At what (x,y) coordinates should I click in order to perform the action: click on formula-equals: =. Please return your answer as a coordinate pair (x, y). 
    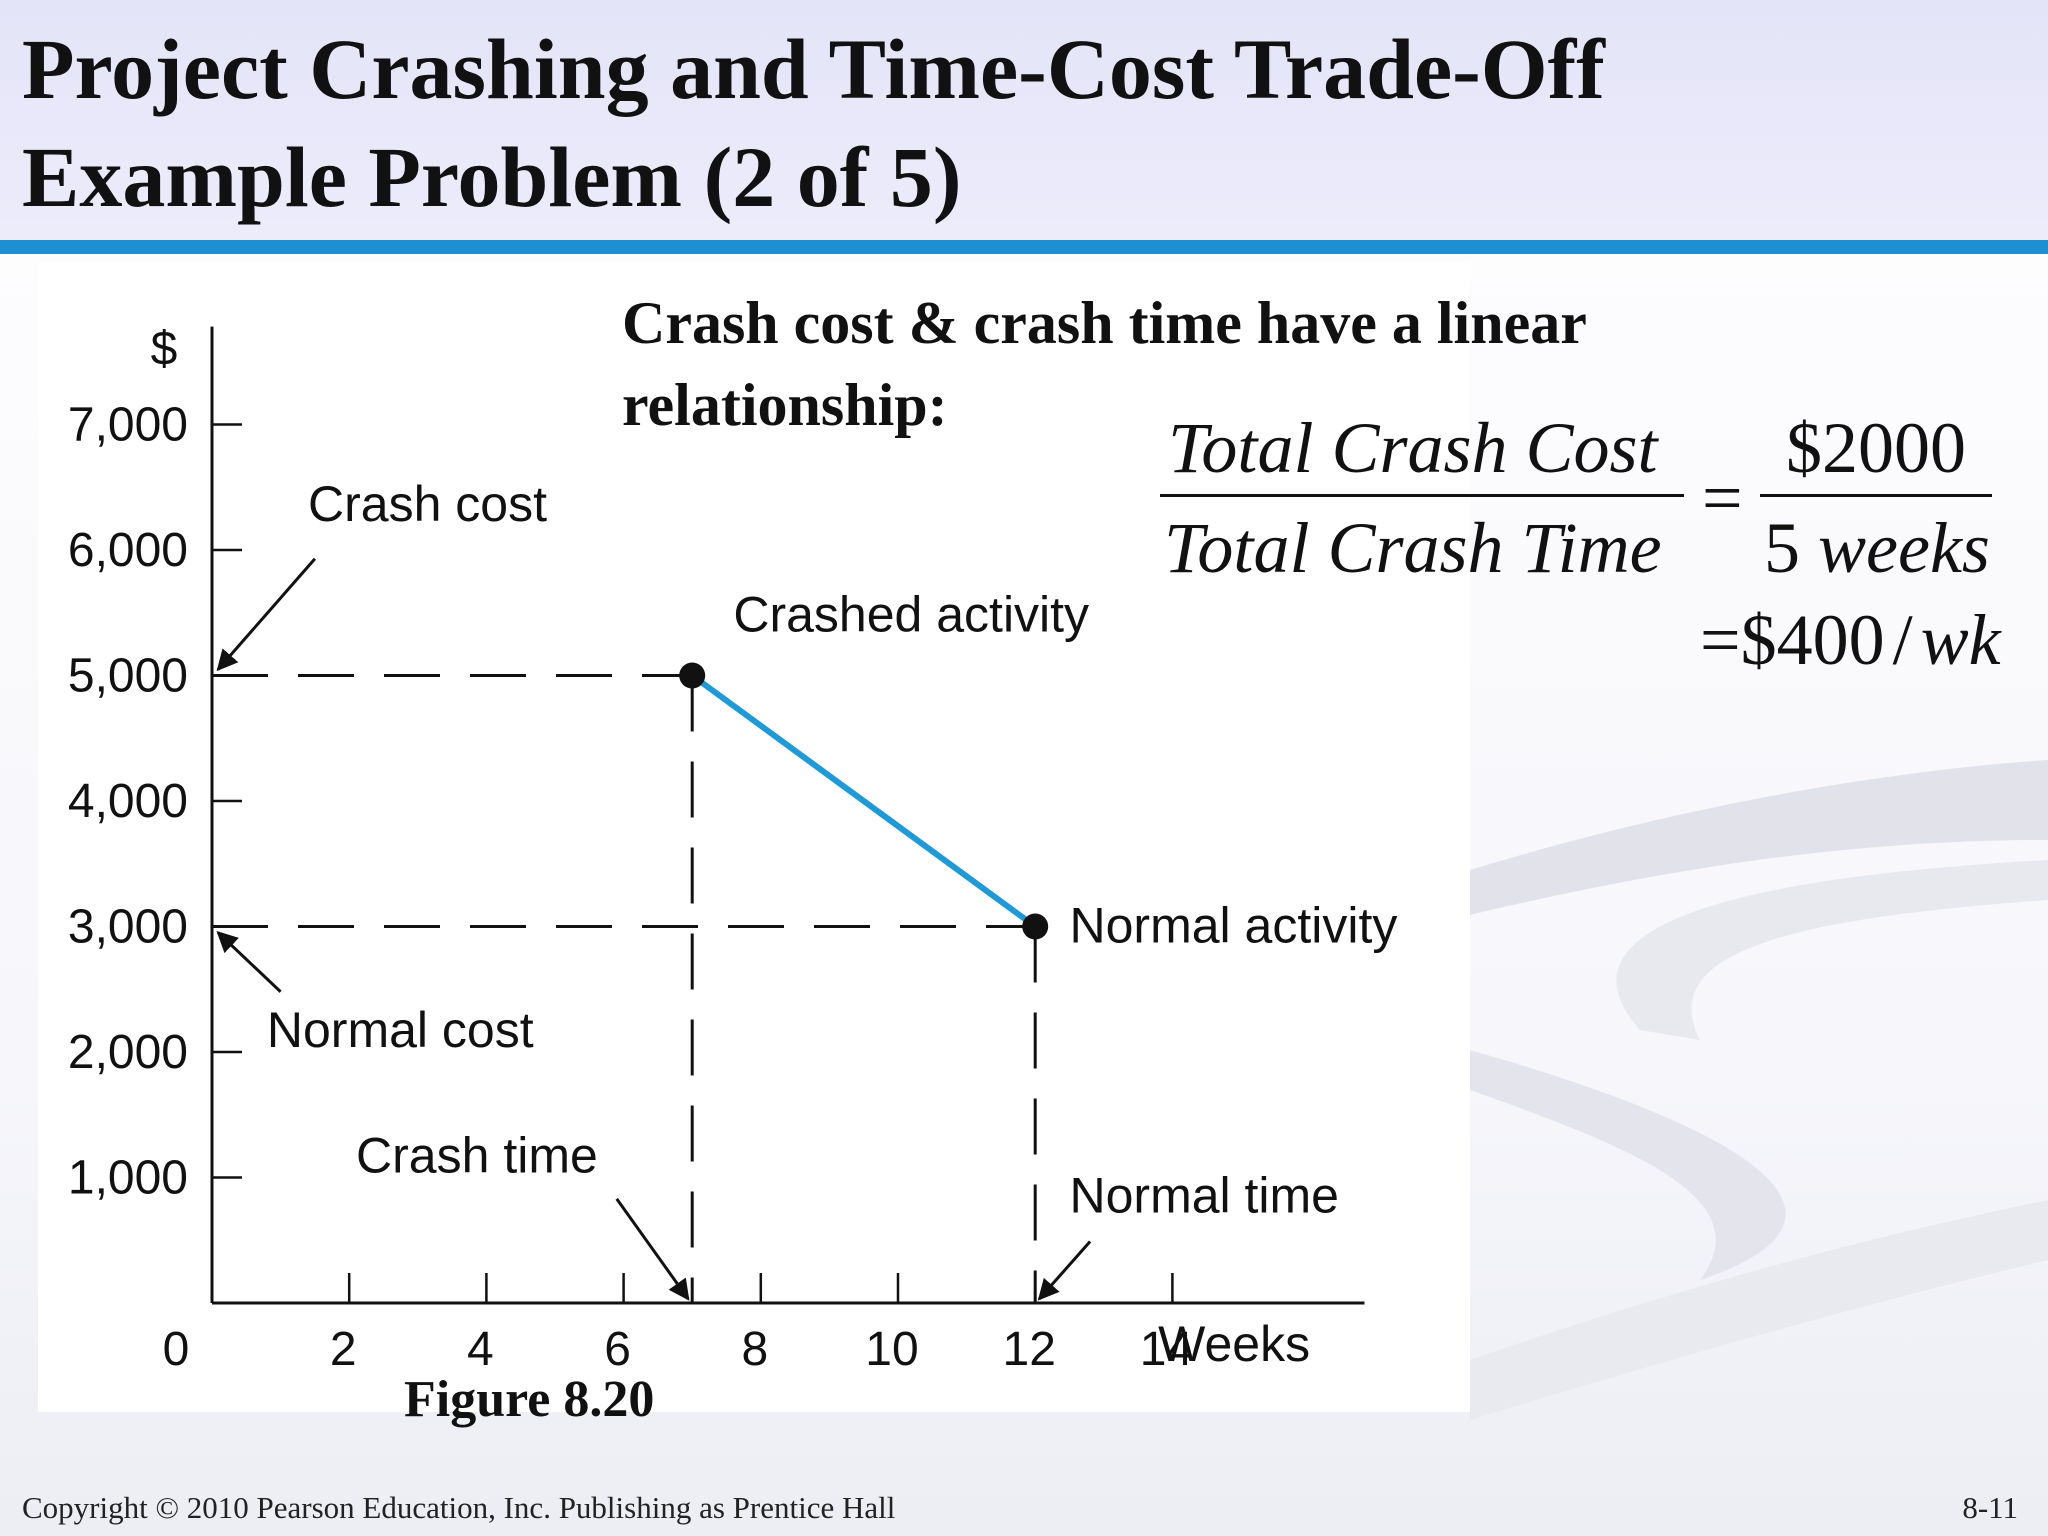
    Looking at the image, I should click on (1722, 498).